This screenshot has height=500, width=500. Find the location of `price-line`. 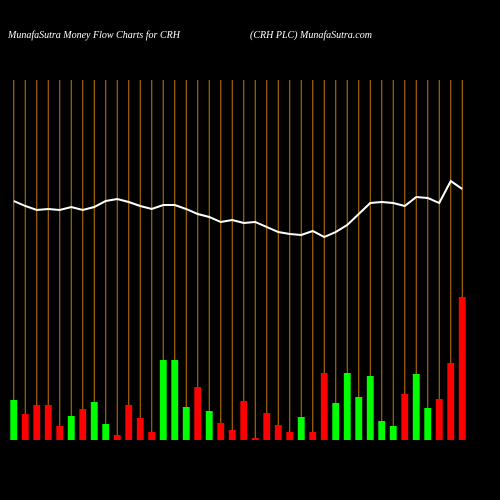

price-line is located at coordinates (238, 209).